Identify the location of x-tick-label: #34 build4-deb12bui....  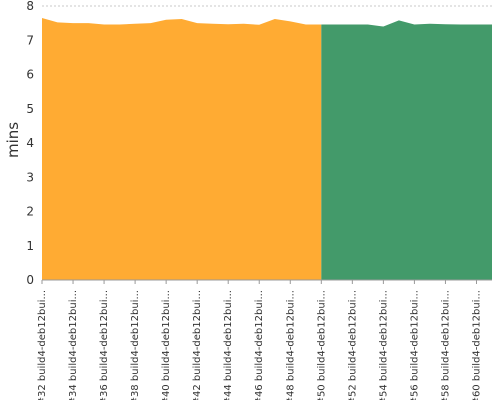
(73, 345).